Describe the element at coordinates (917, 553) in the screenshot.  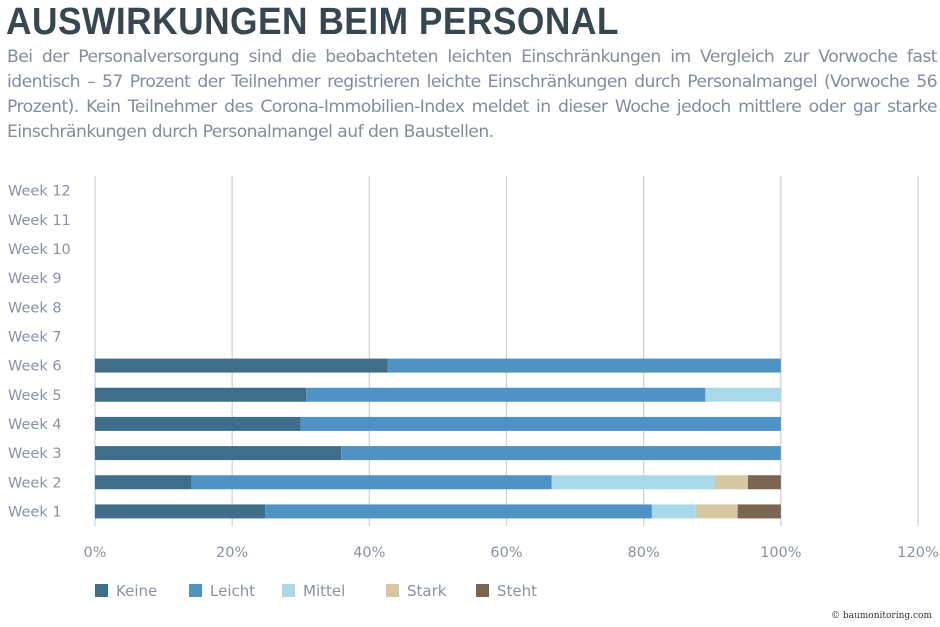
I see `x-tick-label: 120%` at that location.